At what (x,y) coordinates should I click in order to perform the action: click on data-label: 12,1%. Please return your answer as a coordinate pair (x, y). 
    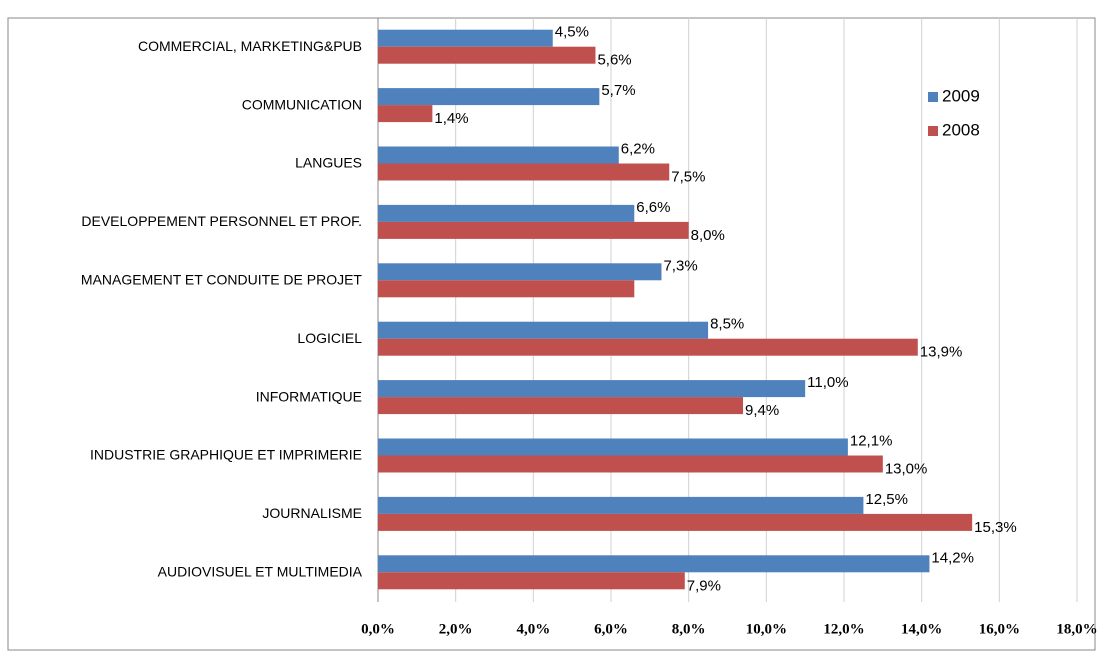
    Looking at the image, I should click on (871, 440).